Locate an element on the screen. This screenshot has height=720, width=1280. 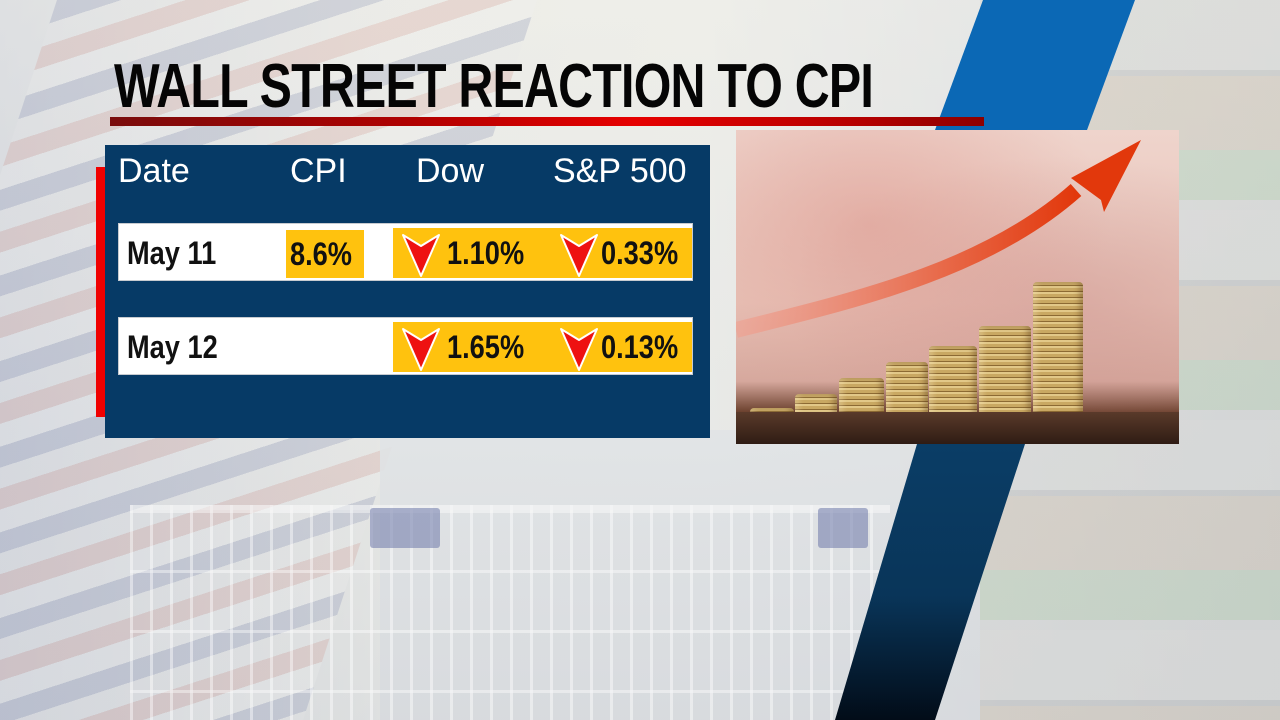
title-underline is located at coordinates (547, 121).